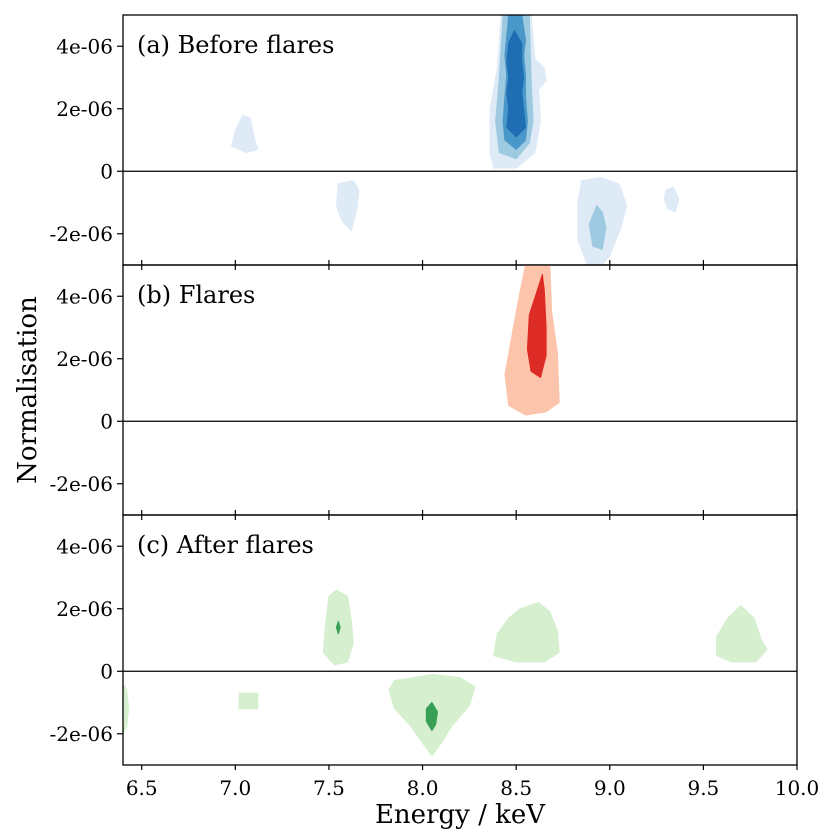 This screenshot has height=830, width=830. I want to click on x-tick-label: 7.0, so click(235, 788).